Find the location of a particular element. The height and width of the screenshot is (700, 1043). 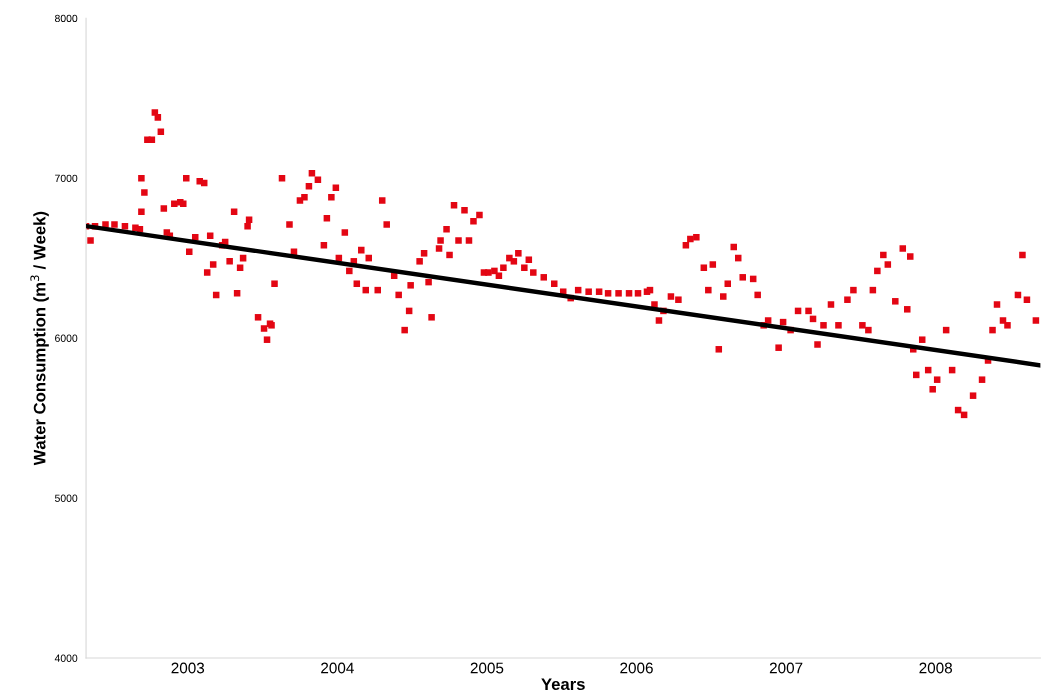

y-tick-label: 4000 is located at coordinates (66, 658).